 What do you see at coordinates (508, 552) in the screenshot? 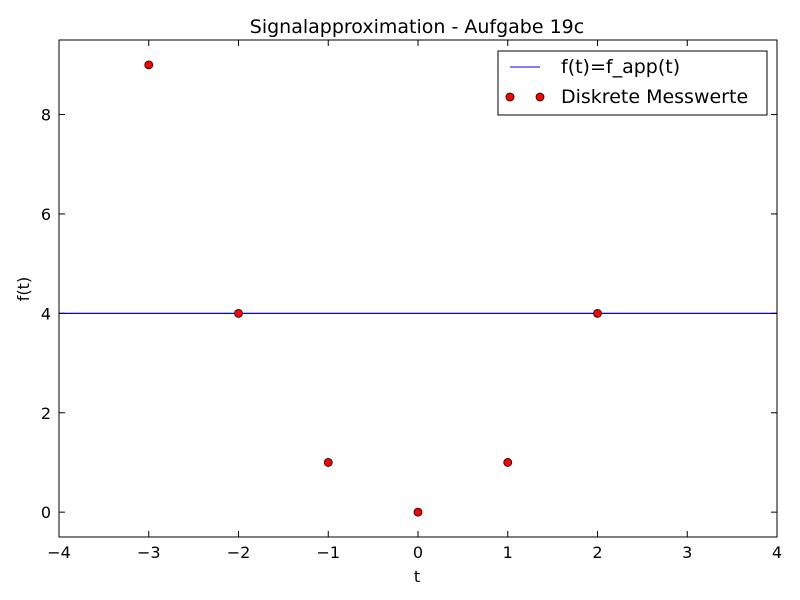
I see `x-tick-label: 1` at bounding box center [508, 552].